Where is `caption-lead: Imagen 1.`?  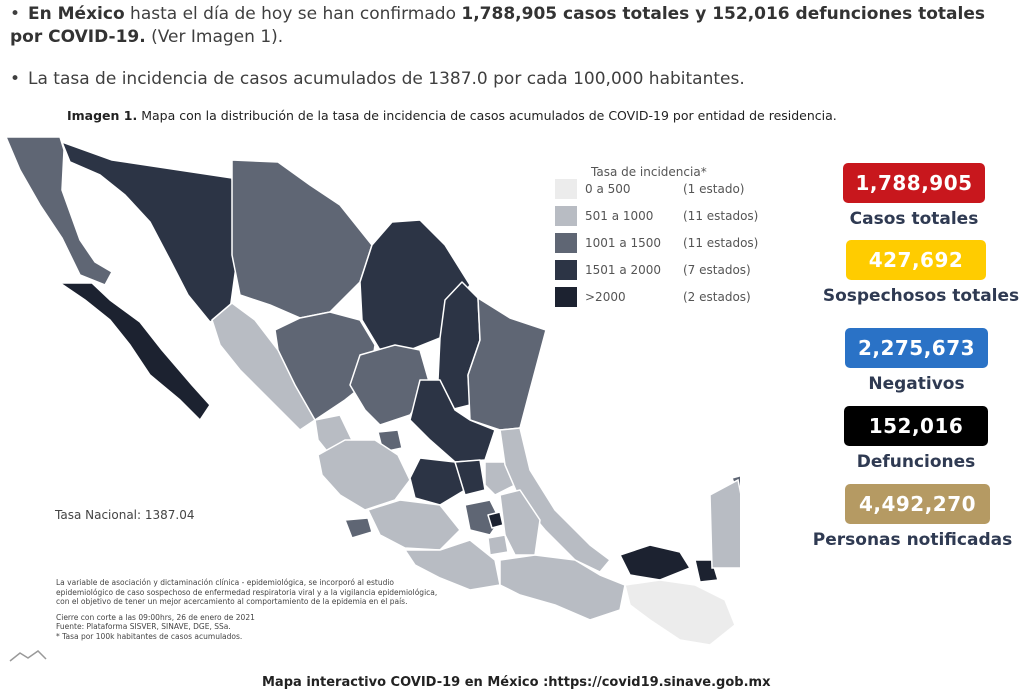
caption-lead: Imagen 1. is located at coordinates (102, 115).